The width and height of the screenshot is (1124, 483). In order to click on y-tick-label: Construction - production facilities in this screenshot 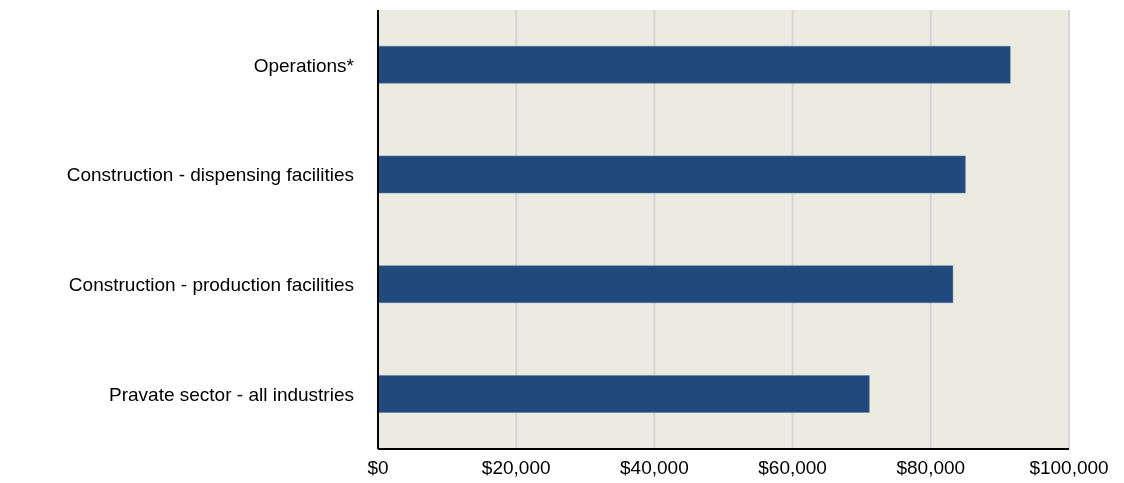, I will do `click(211, 285)`.